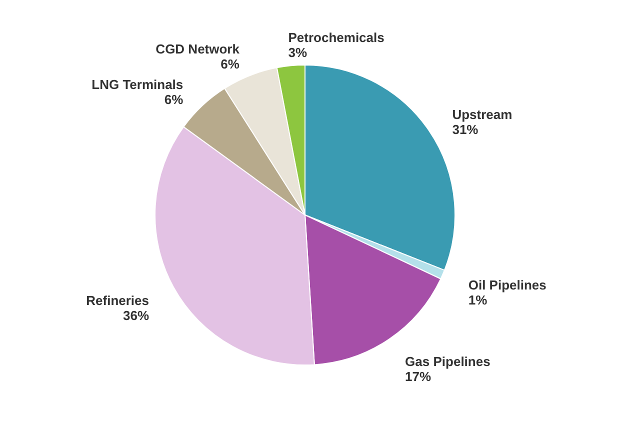 The height and width of the screenshot is (439, 622). What do you see at coordinates (418, 376) in the screenshot?
I see `data-label: 17%` at bounding box center [418, 376].